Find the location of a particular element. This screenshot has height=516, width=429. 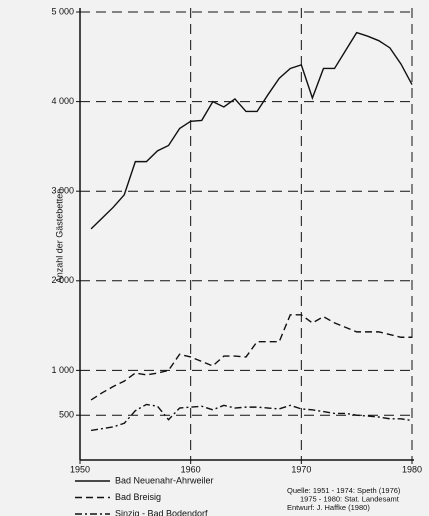

x-tick-label: 1970 is located at coordinates (301, 469).